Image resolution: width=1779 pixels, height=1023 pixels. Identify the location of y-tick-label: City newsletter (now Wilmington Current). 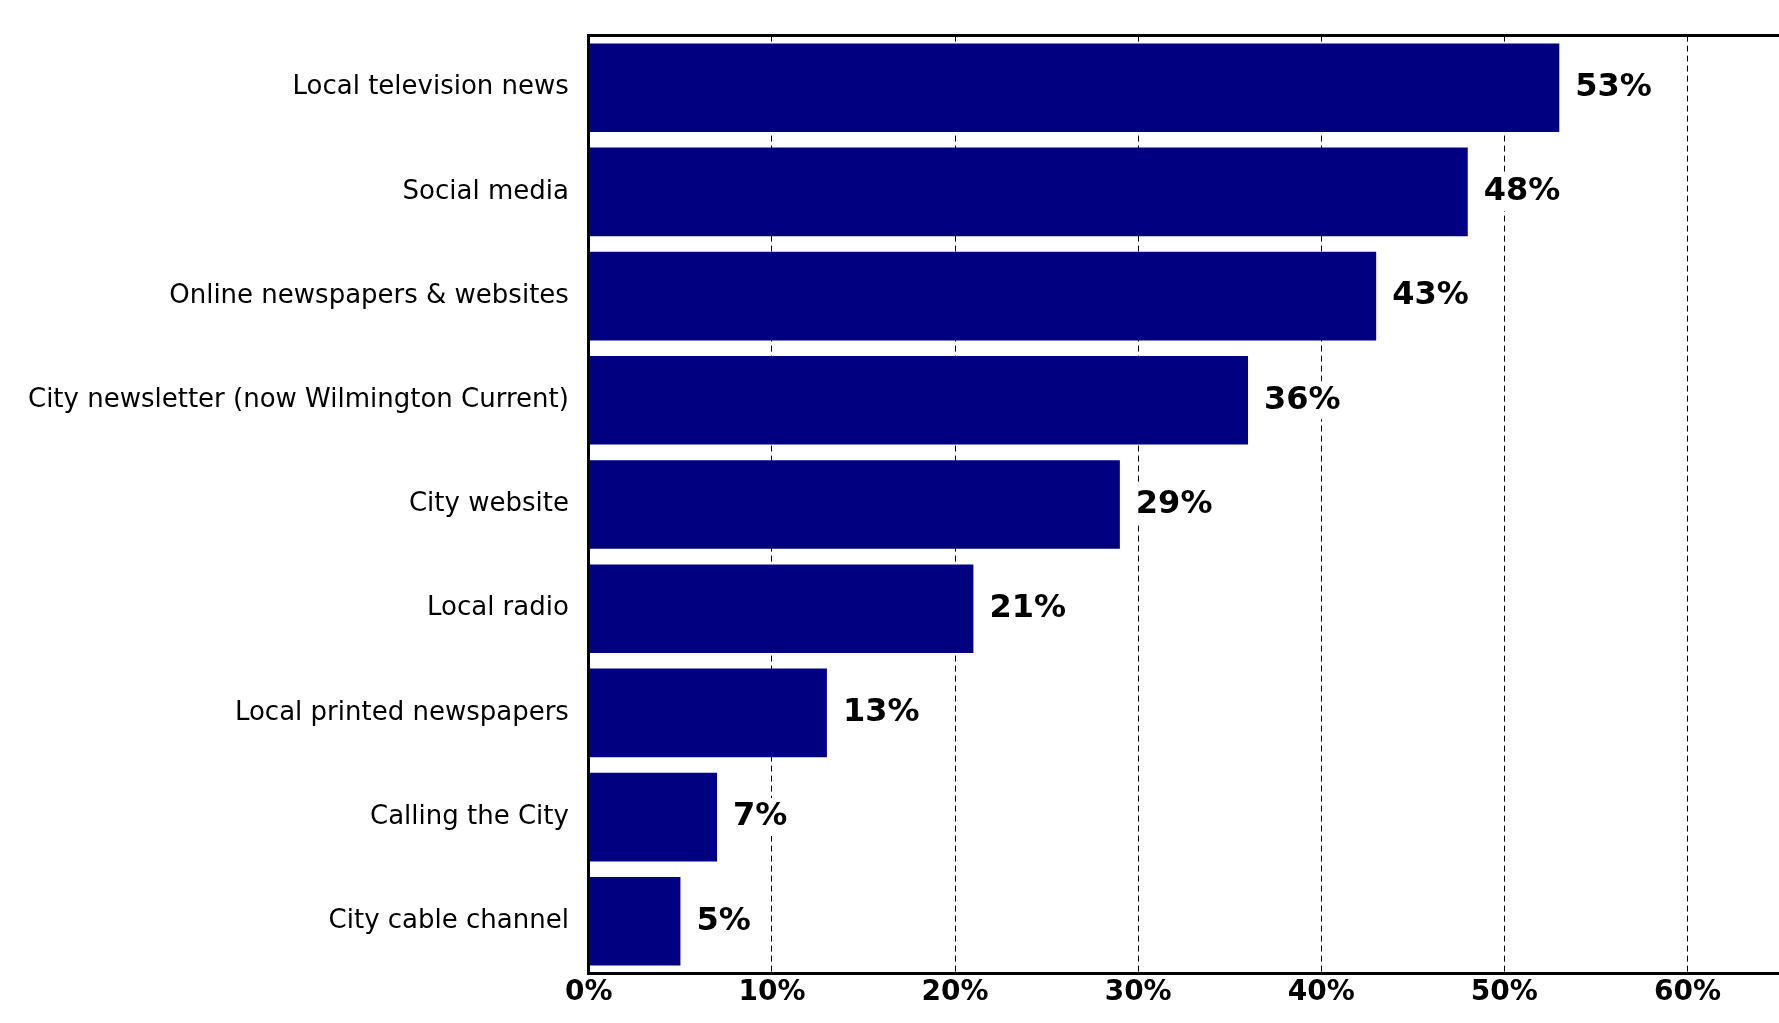
(298, 398).